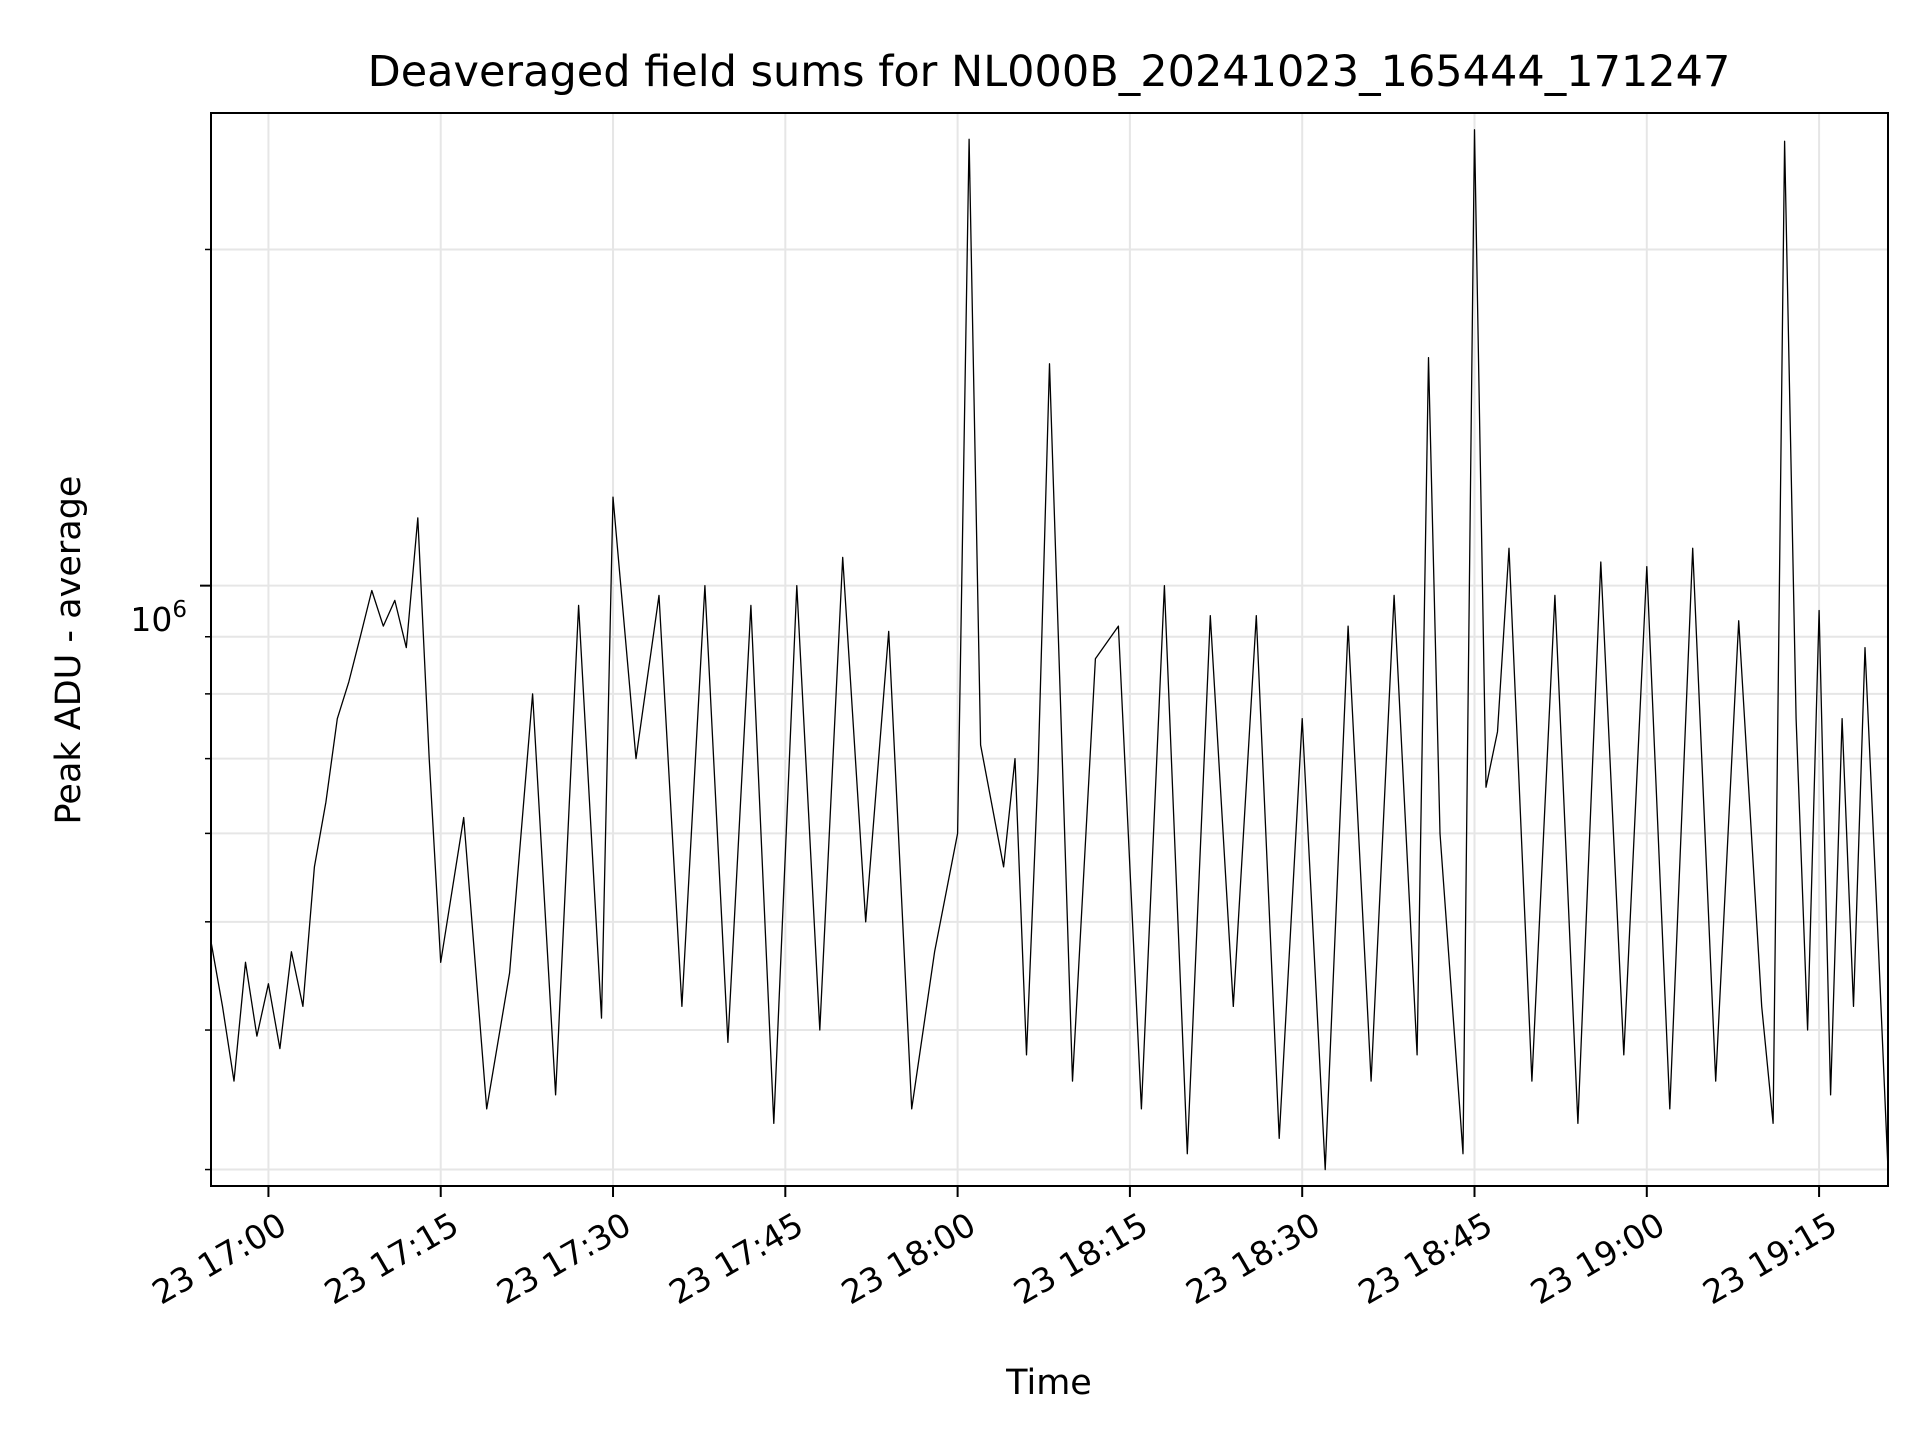 The height and width of the screenshot is (1440, 1920). I want to click on x-tick-label: 23 18:15, so click(1080, 1259).